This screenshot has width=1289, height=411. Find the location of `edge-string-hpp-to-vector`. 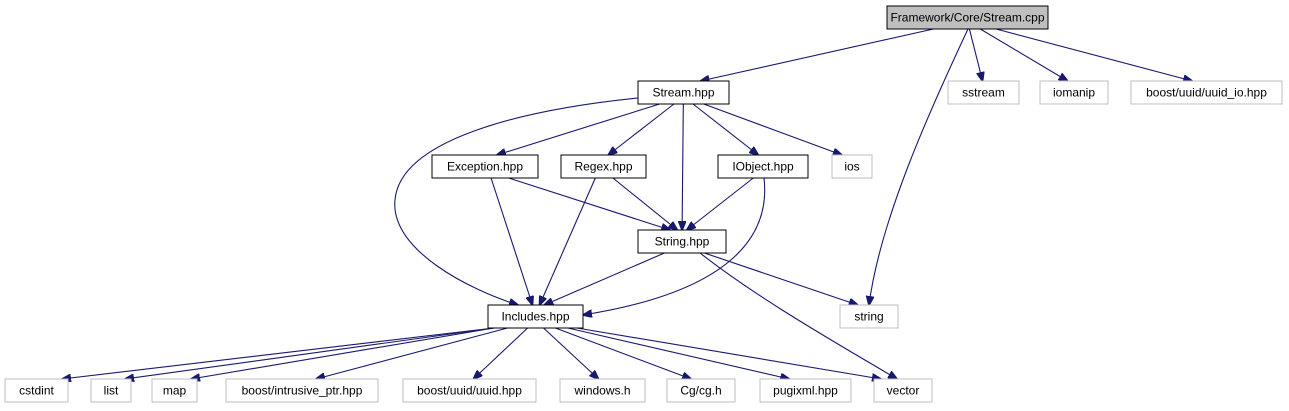

edge-string-hpp-to-vector is located at coordinates (798, 315).